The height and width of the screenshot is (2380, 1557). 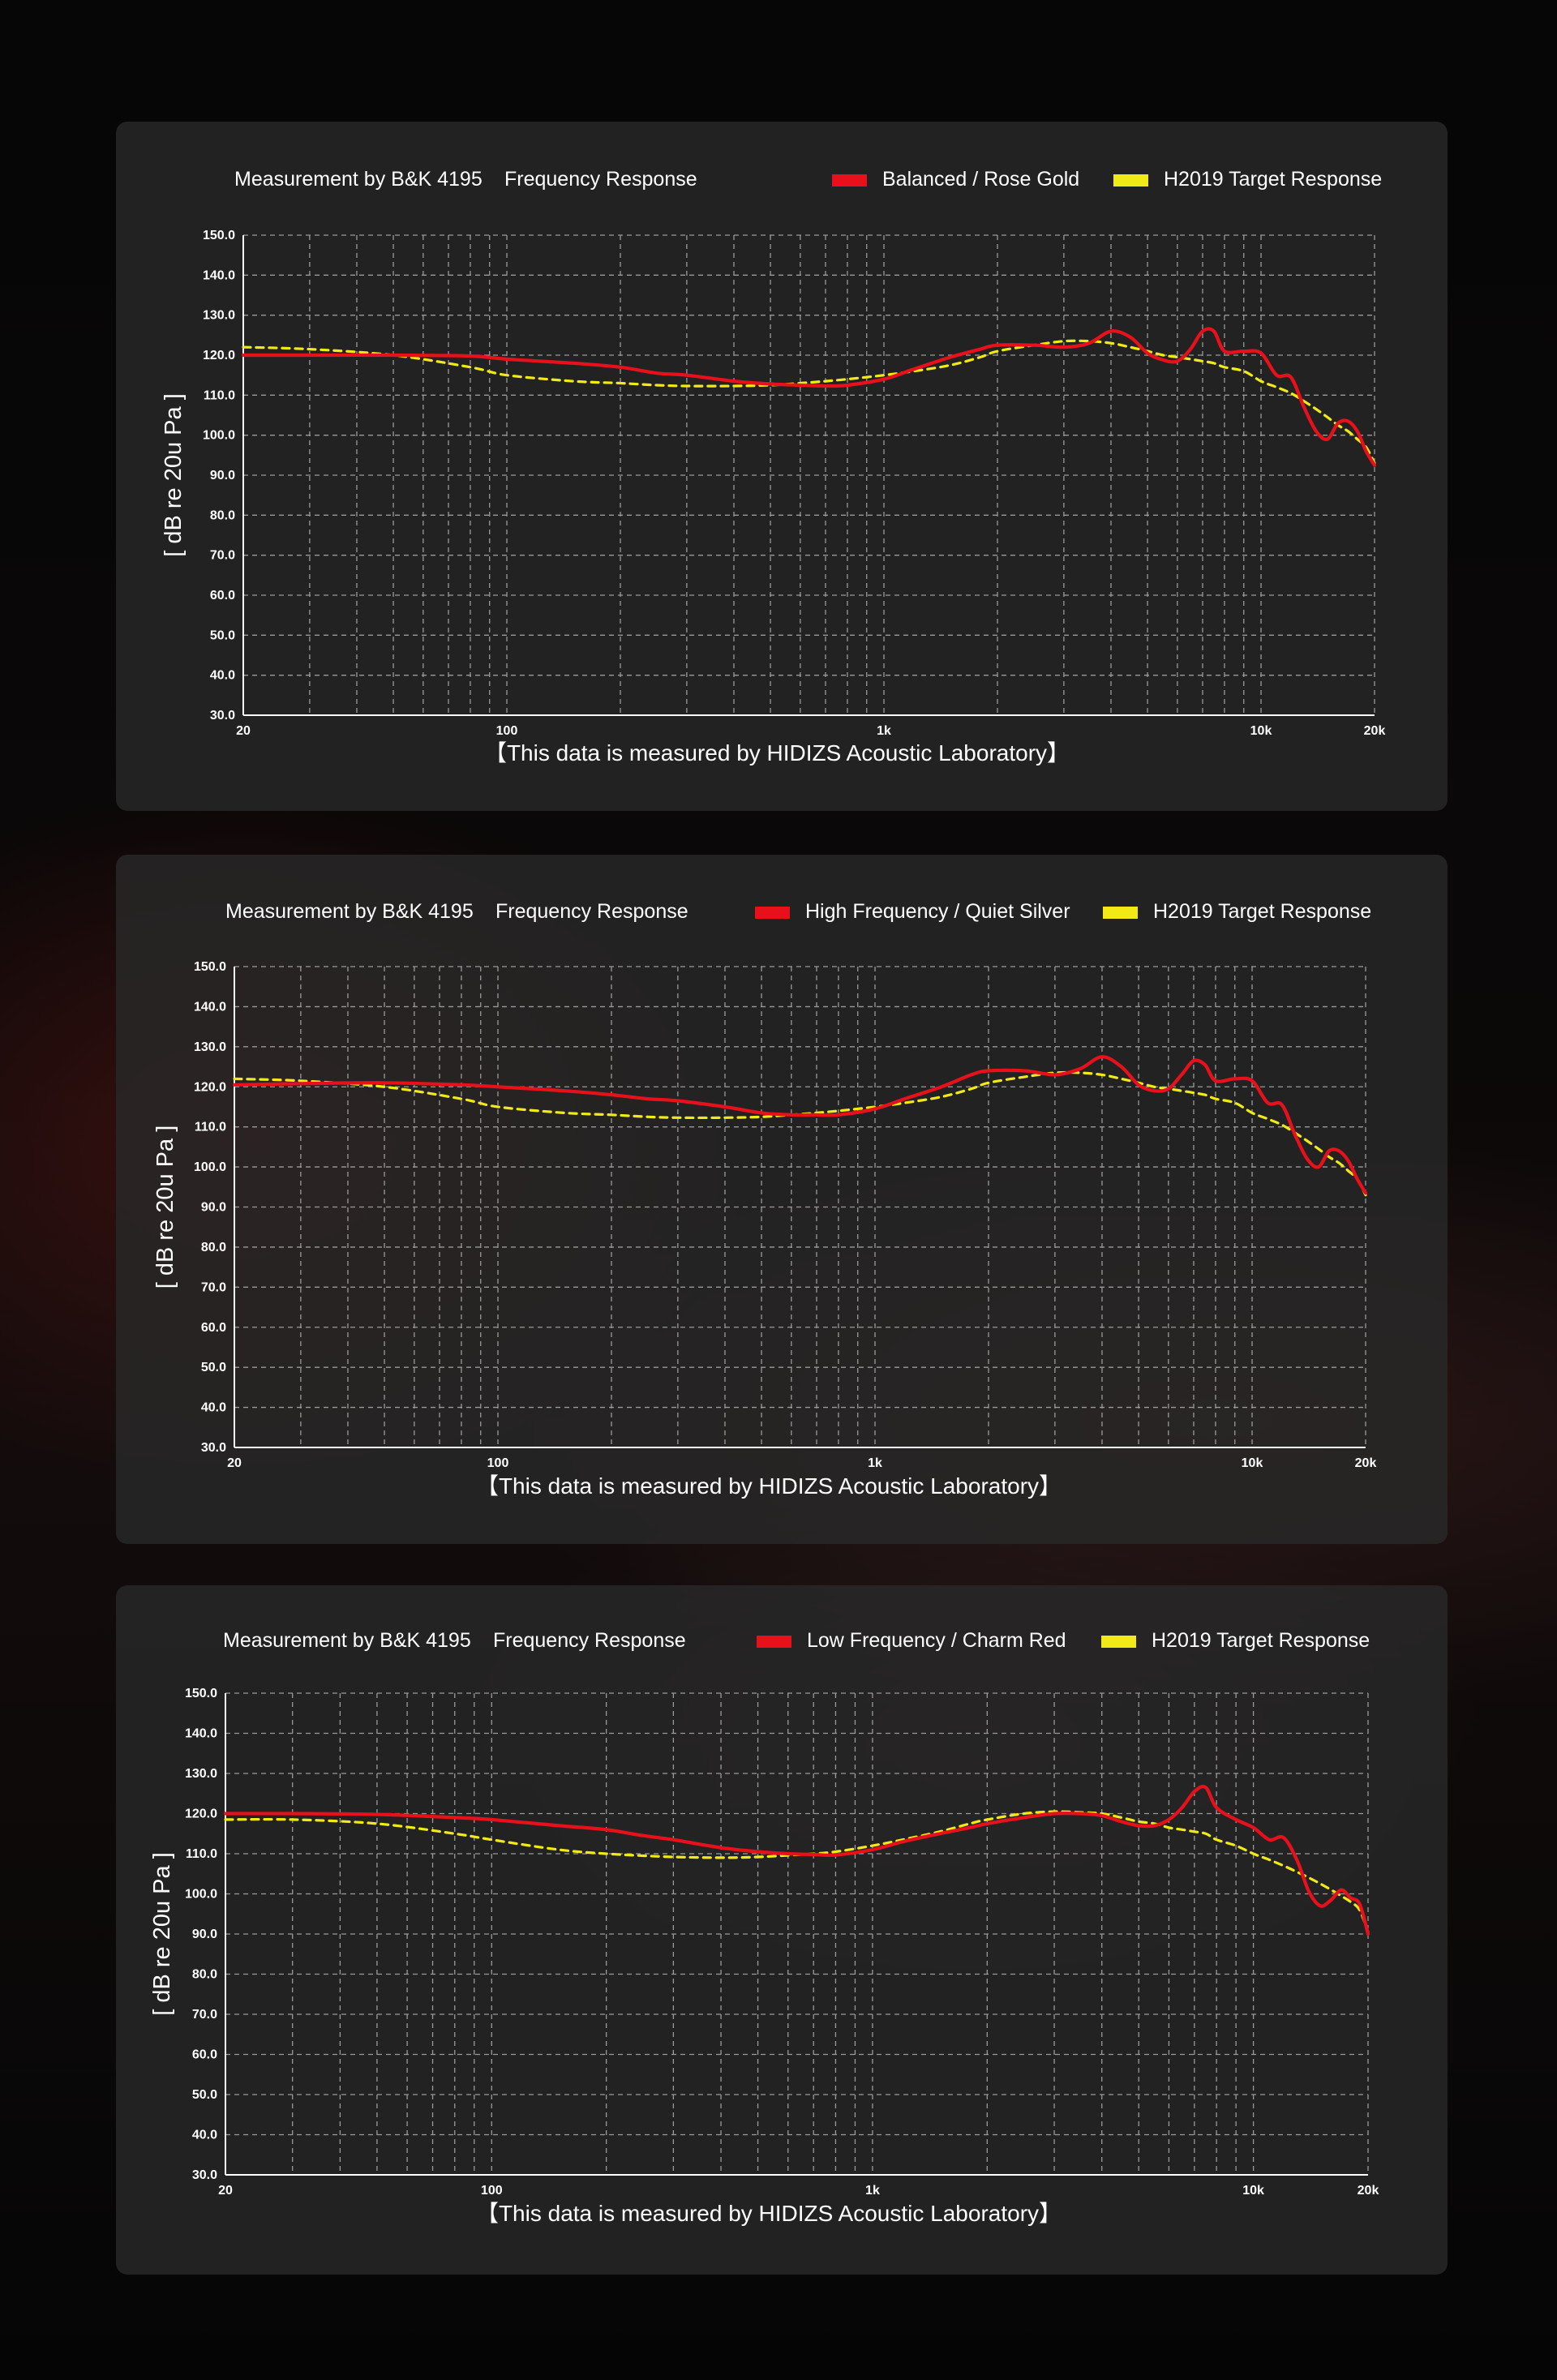 What do you see at coordinates (936, 1640) in the screenshot?
I see `legend-label: Low Frequency / Charm Red` at bounding box center [936, 1640].